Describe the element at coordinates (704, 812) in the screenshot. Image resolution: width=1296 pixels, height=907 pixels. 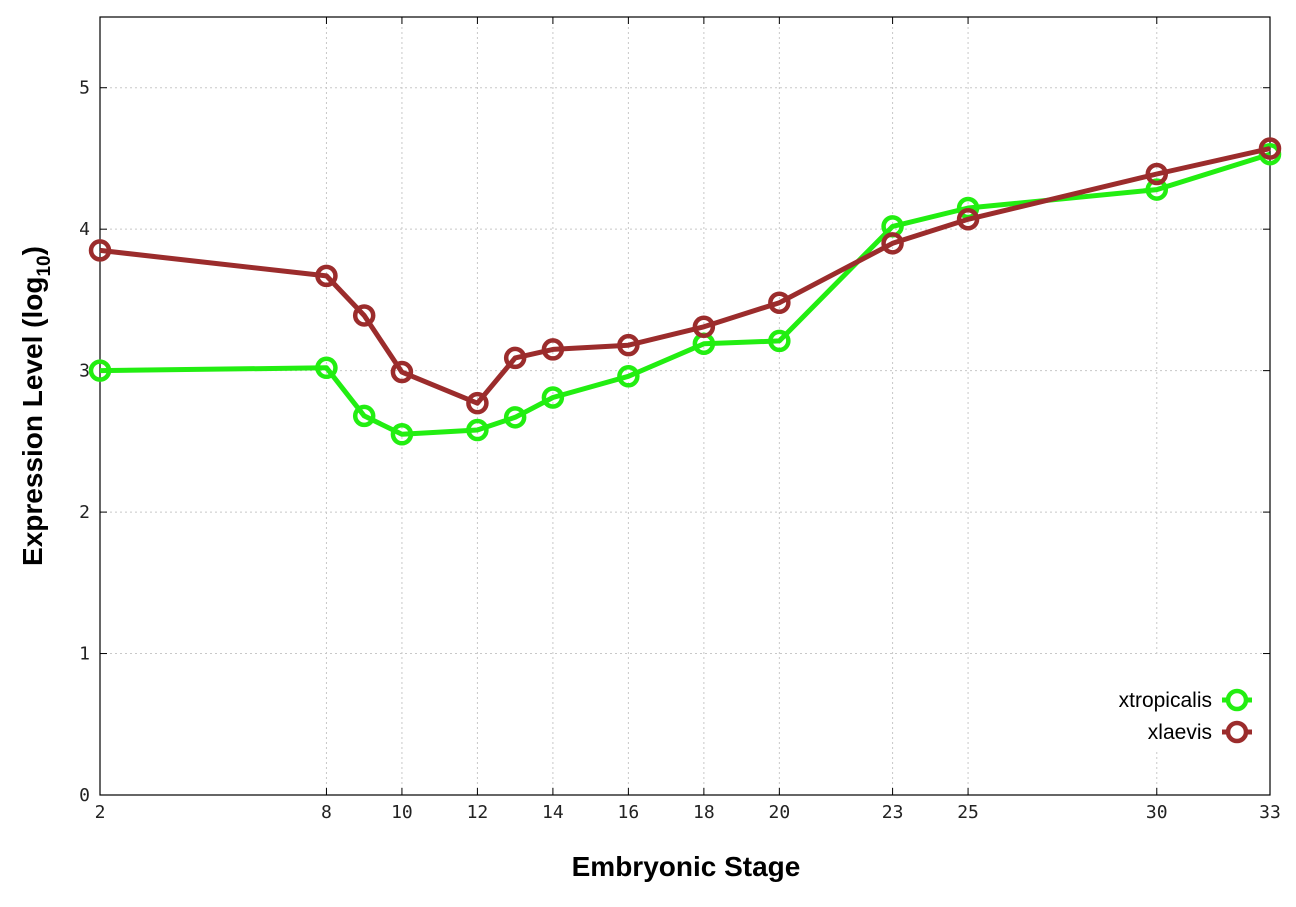
I see `x-tick-label: 18` at that location.